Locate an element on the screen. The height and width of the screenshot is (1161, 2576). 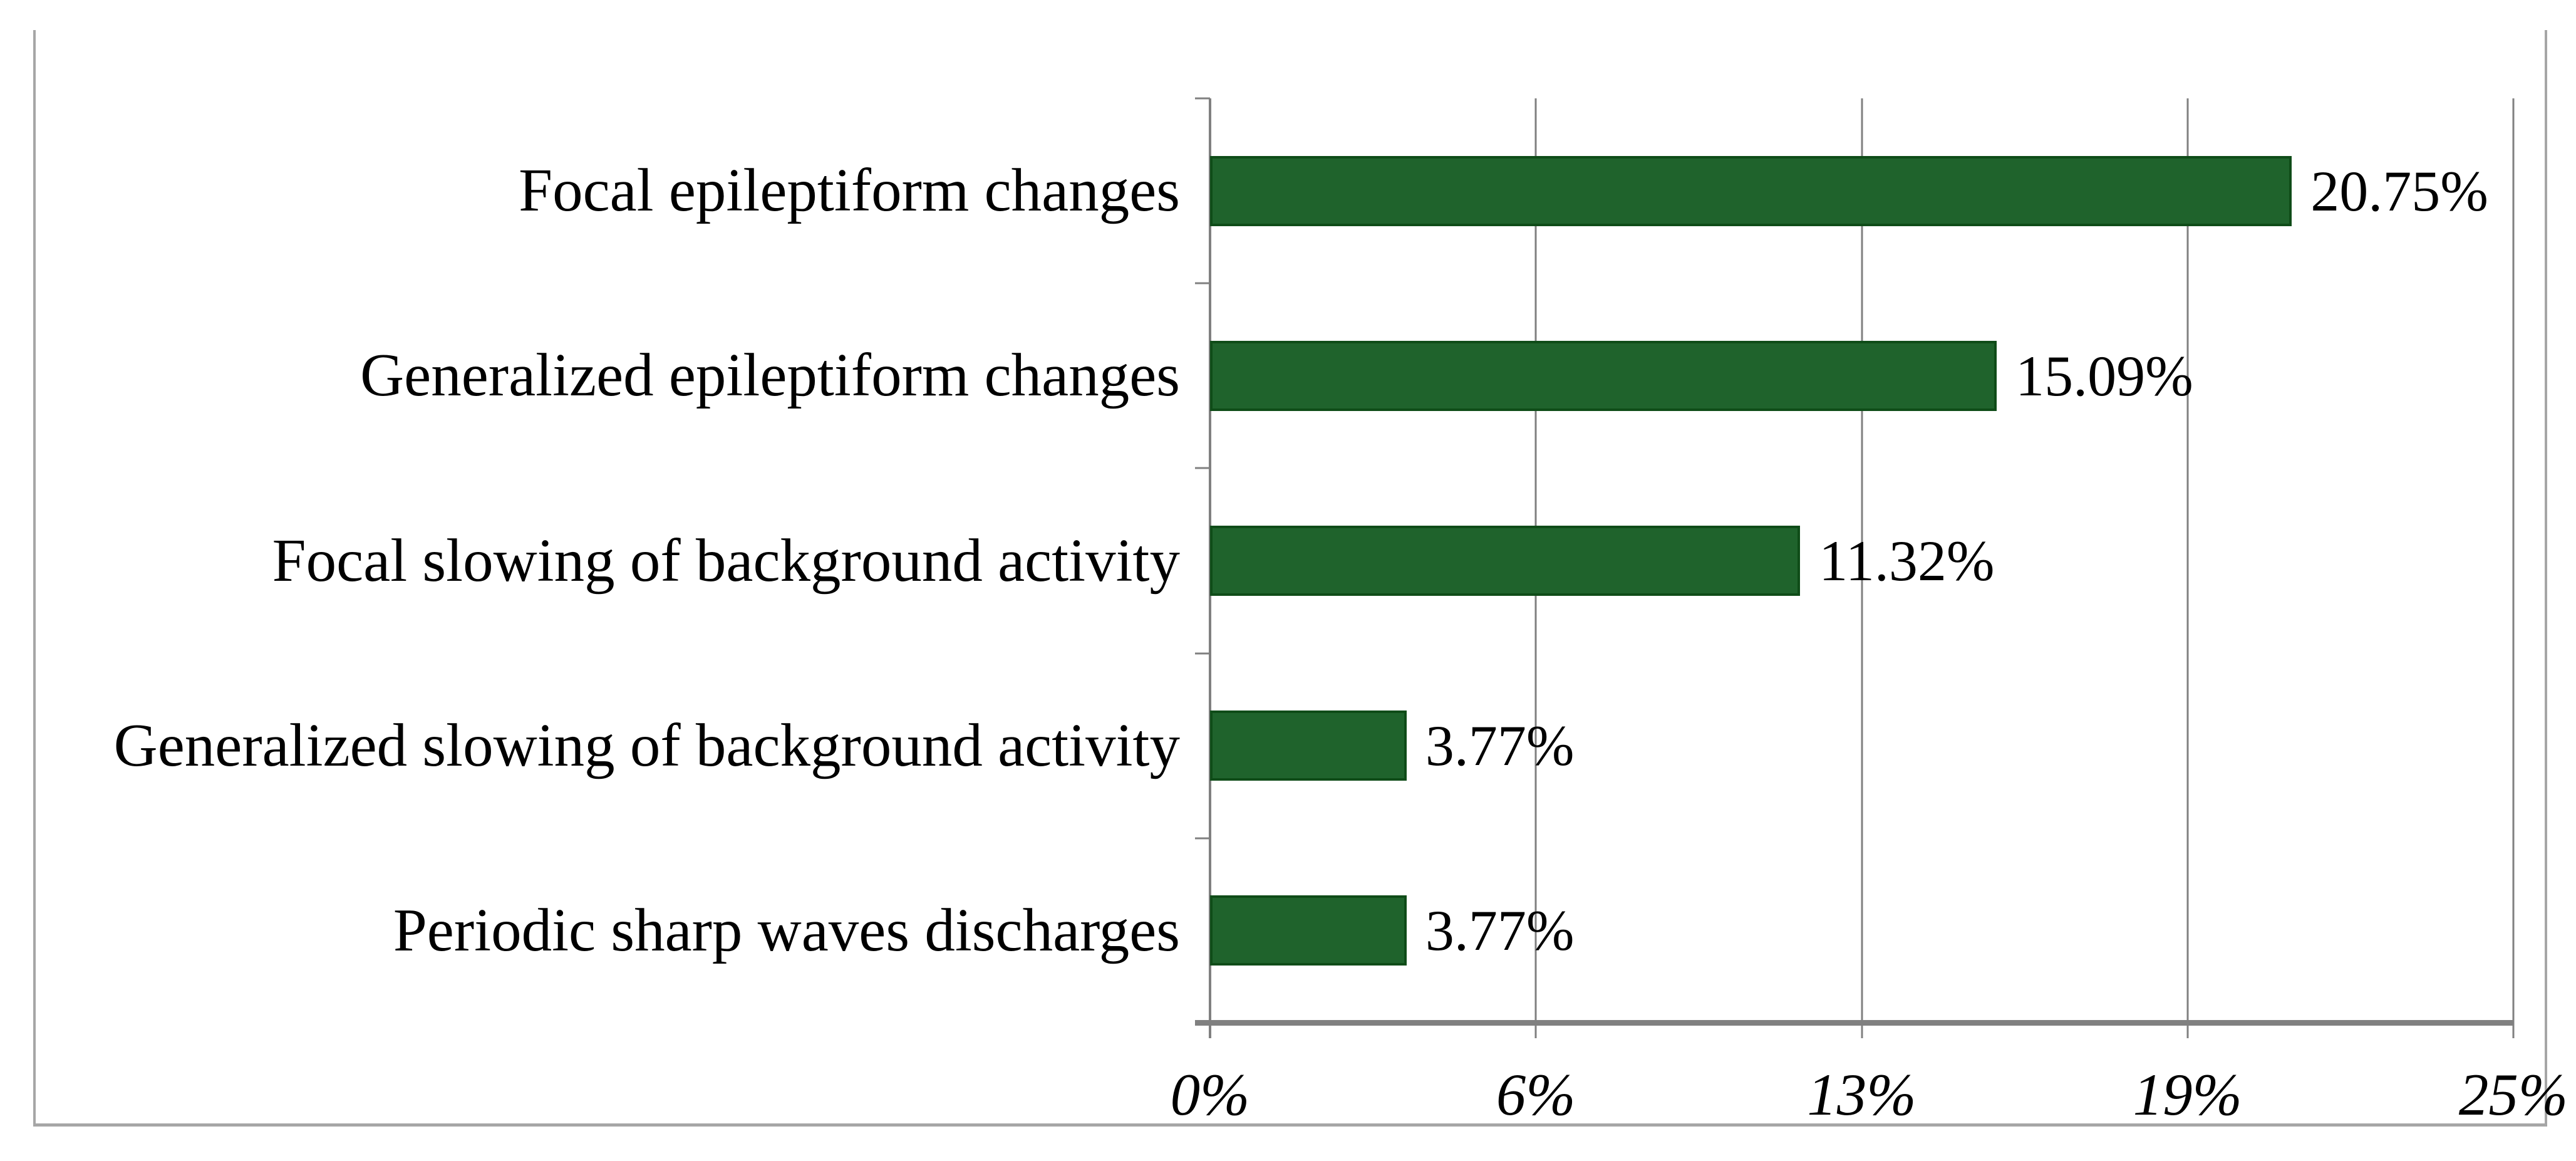
x-tick-label: 13% is located at coordinates (1861, 1094).